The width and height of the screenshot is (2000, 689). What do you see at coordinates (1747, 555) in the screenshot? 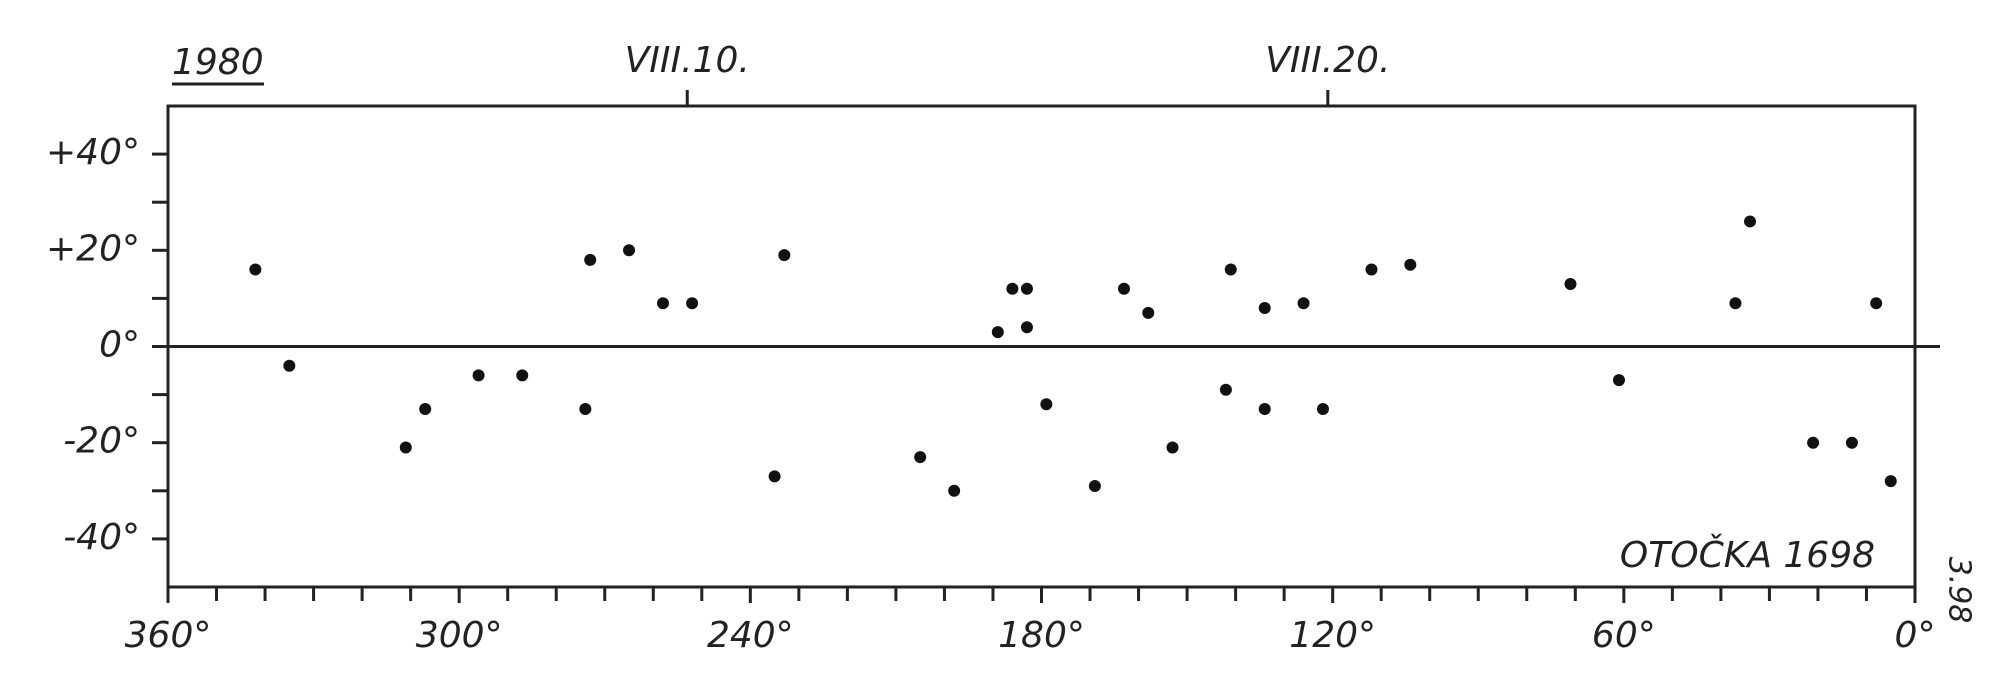
I see `annotation: OTOČKA 1698` at bounding box center [1747, 555].